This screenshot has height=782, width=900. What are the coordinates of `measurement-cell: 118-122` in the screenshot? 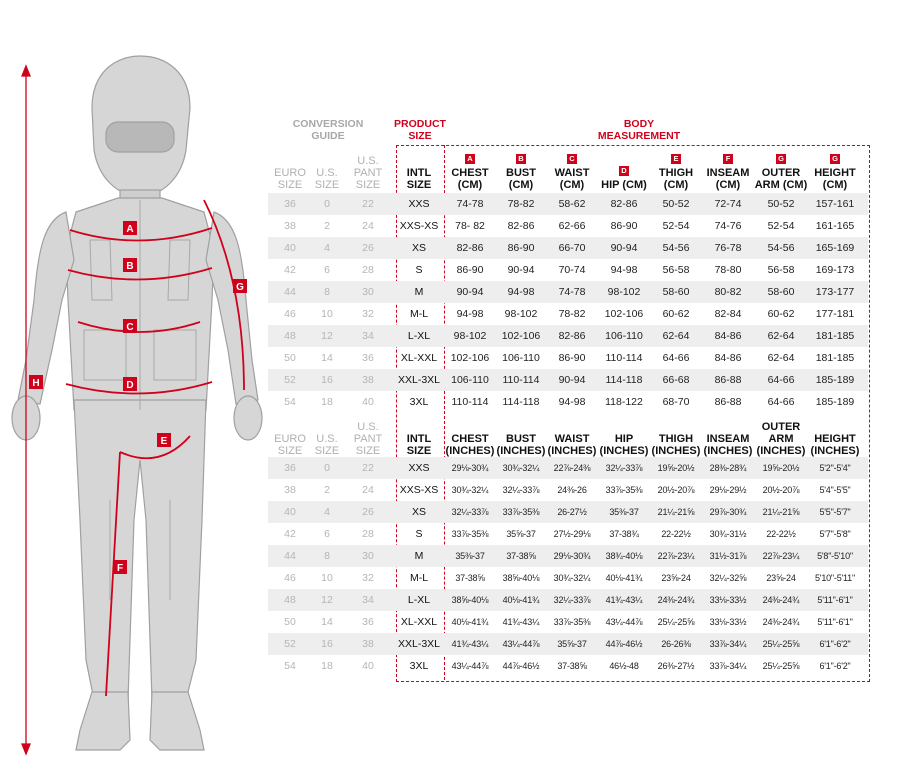 It's located at (624, 402).